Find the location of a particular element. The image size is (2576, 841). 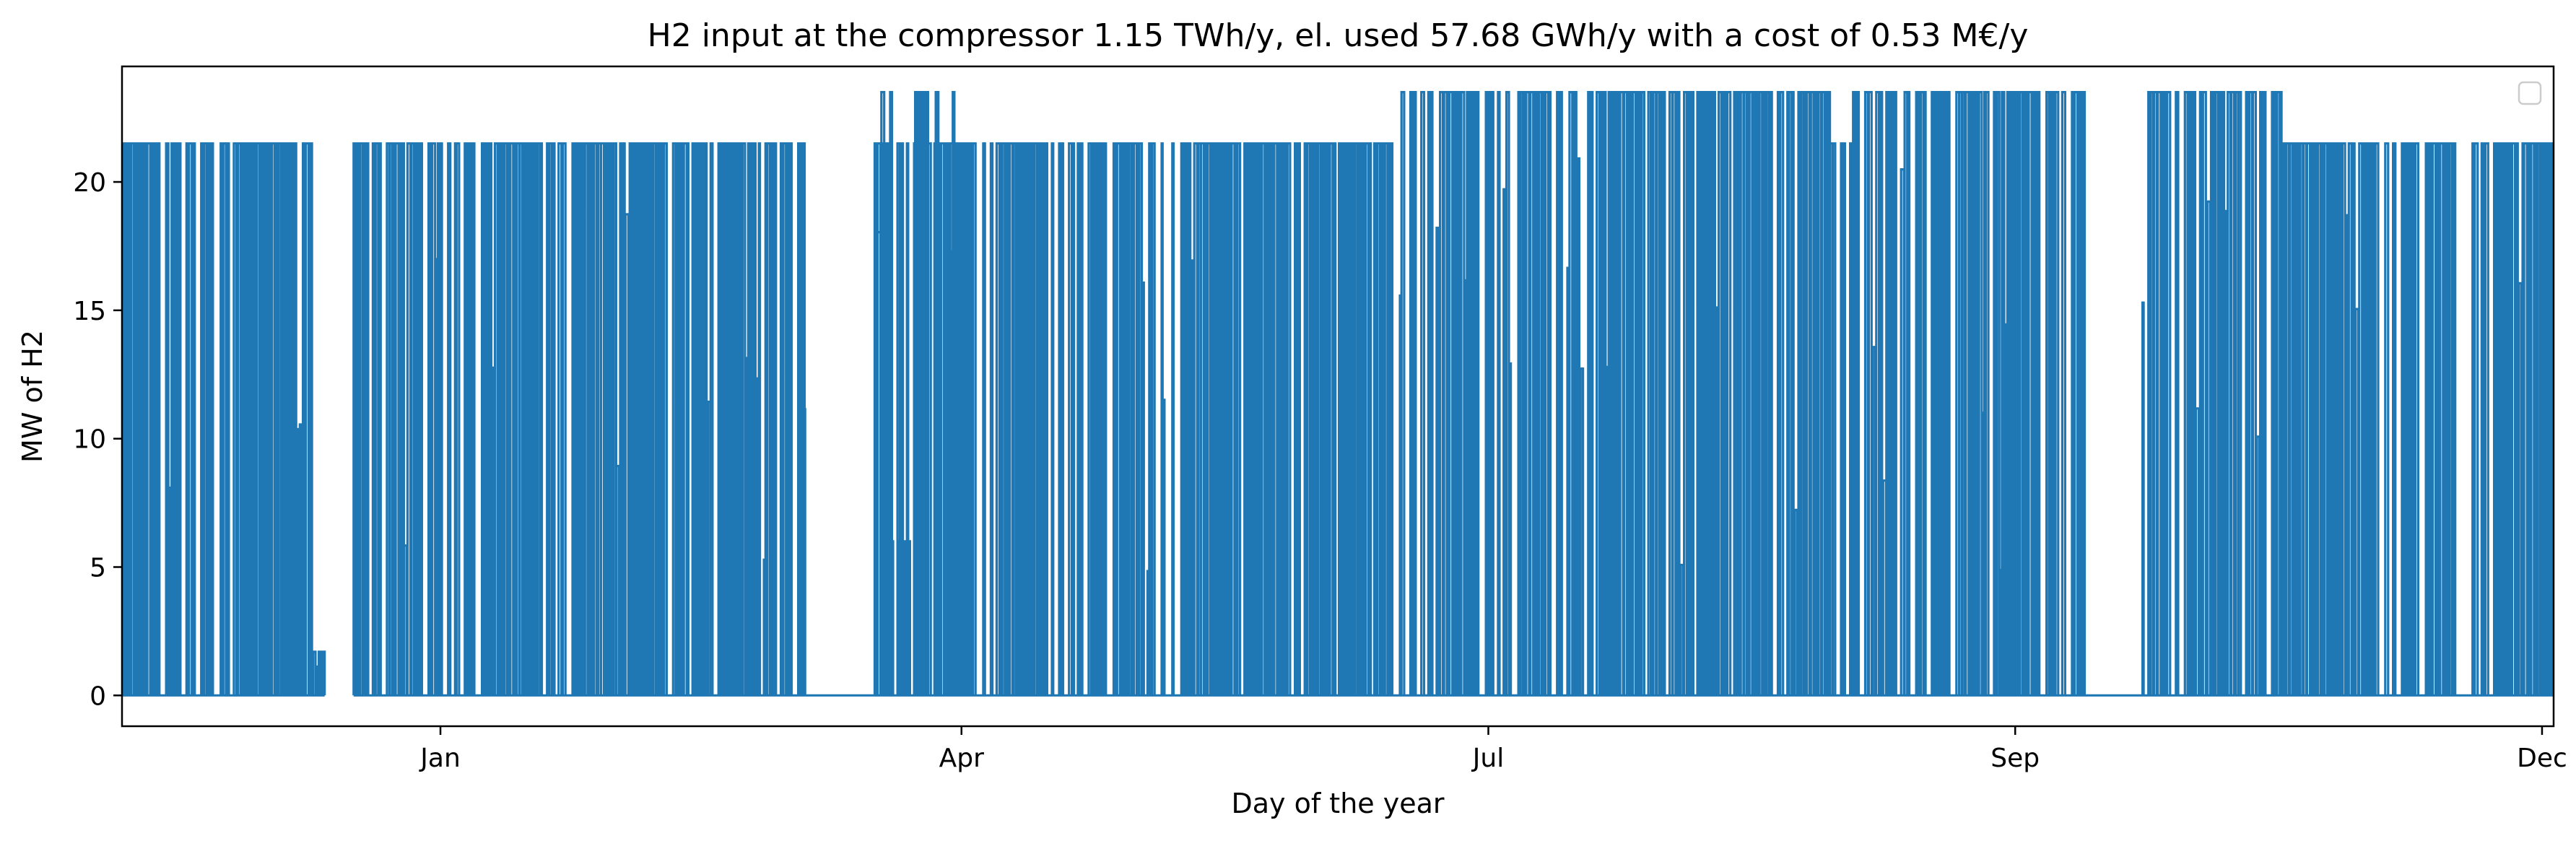

x-tick-label: Sep is located at coordinates (2015, 759).